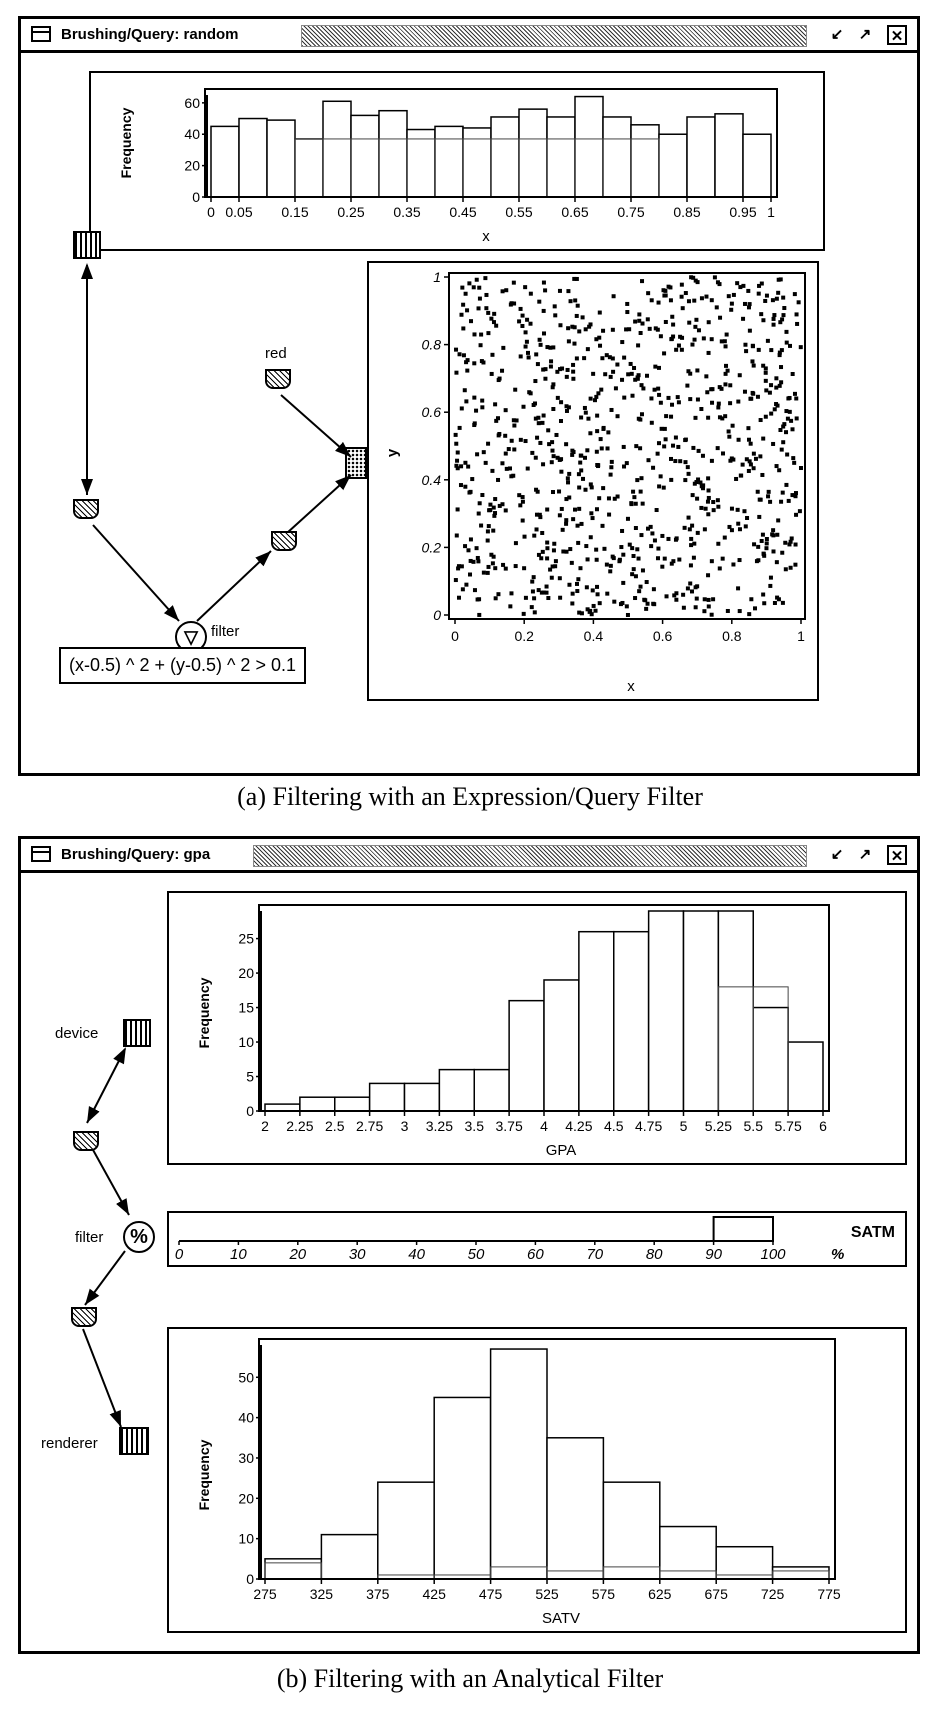 The height and width of the screenshot is (1730, 940). What do you see at coordinates (136, 573) in the screenshot?
I see `edge-basket-filter` at bounding box center [136, 573].